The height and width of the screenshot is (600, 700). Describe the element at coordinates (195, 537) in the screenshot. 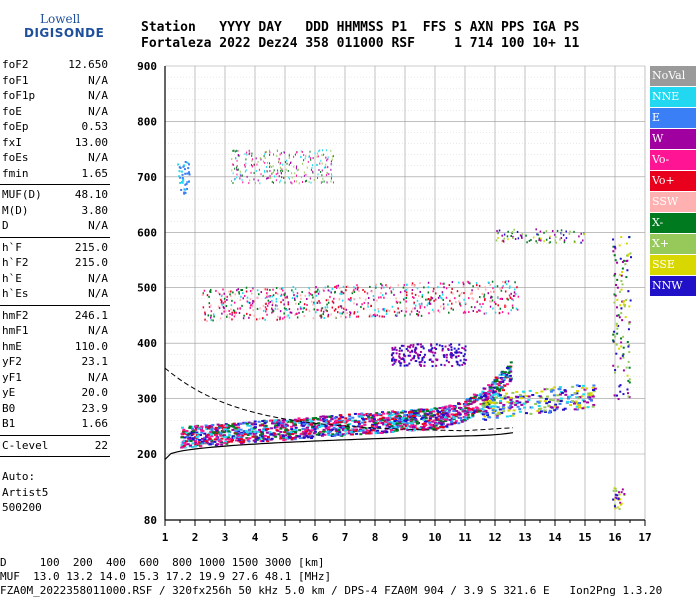

I see `x-tick-label: 2` at that location.